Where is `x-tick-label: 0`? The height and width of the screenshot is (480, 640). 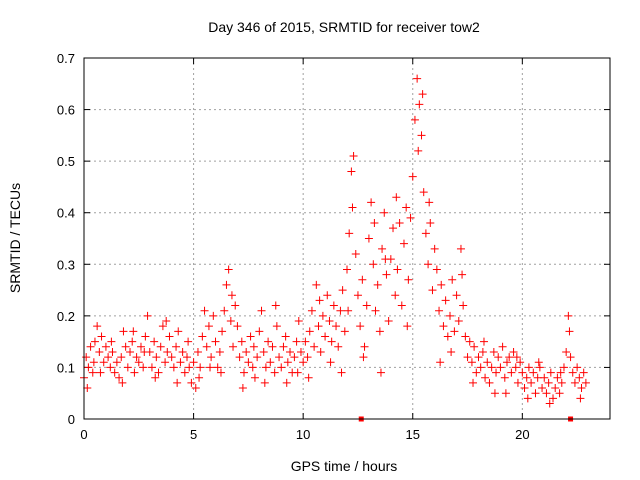 x-tick-label: 0 is located at coordinates (83, 434).